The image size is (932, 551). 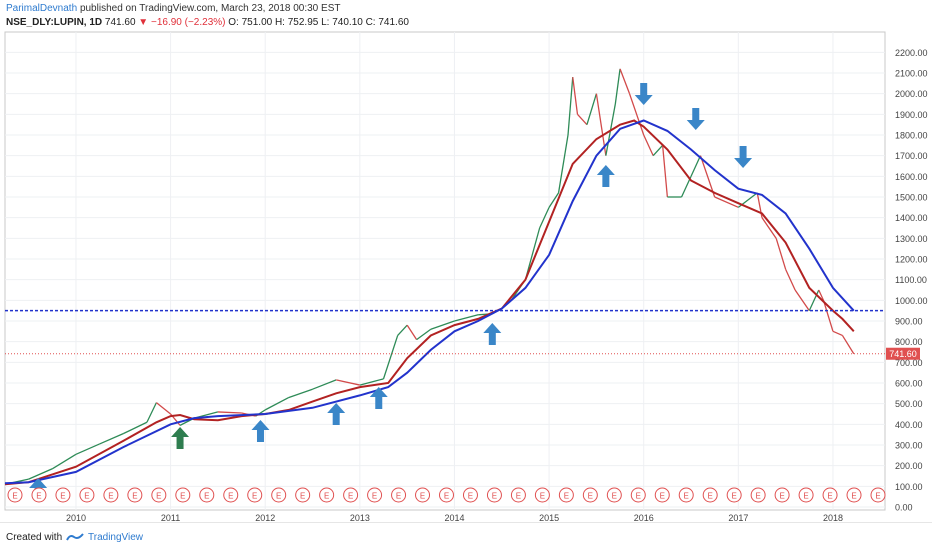 What do you see at coordinates (909, 425) in the screenshot?
I see `y-tick-label: 400.00` at bounding box center [909, 425].